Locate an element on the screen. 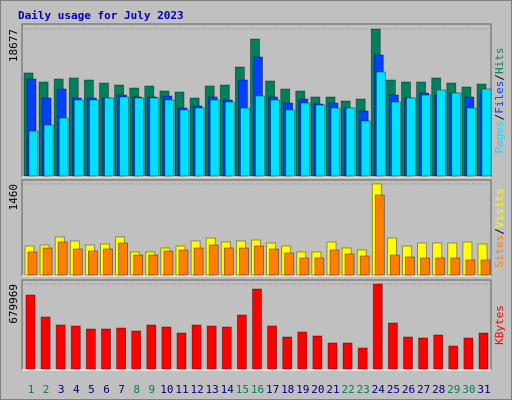 This screenshot has width=512, height=404. x-tick-label: 6 is located at coordinates (106, 389).